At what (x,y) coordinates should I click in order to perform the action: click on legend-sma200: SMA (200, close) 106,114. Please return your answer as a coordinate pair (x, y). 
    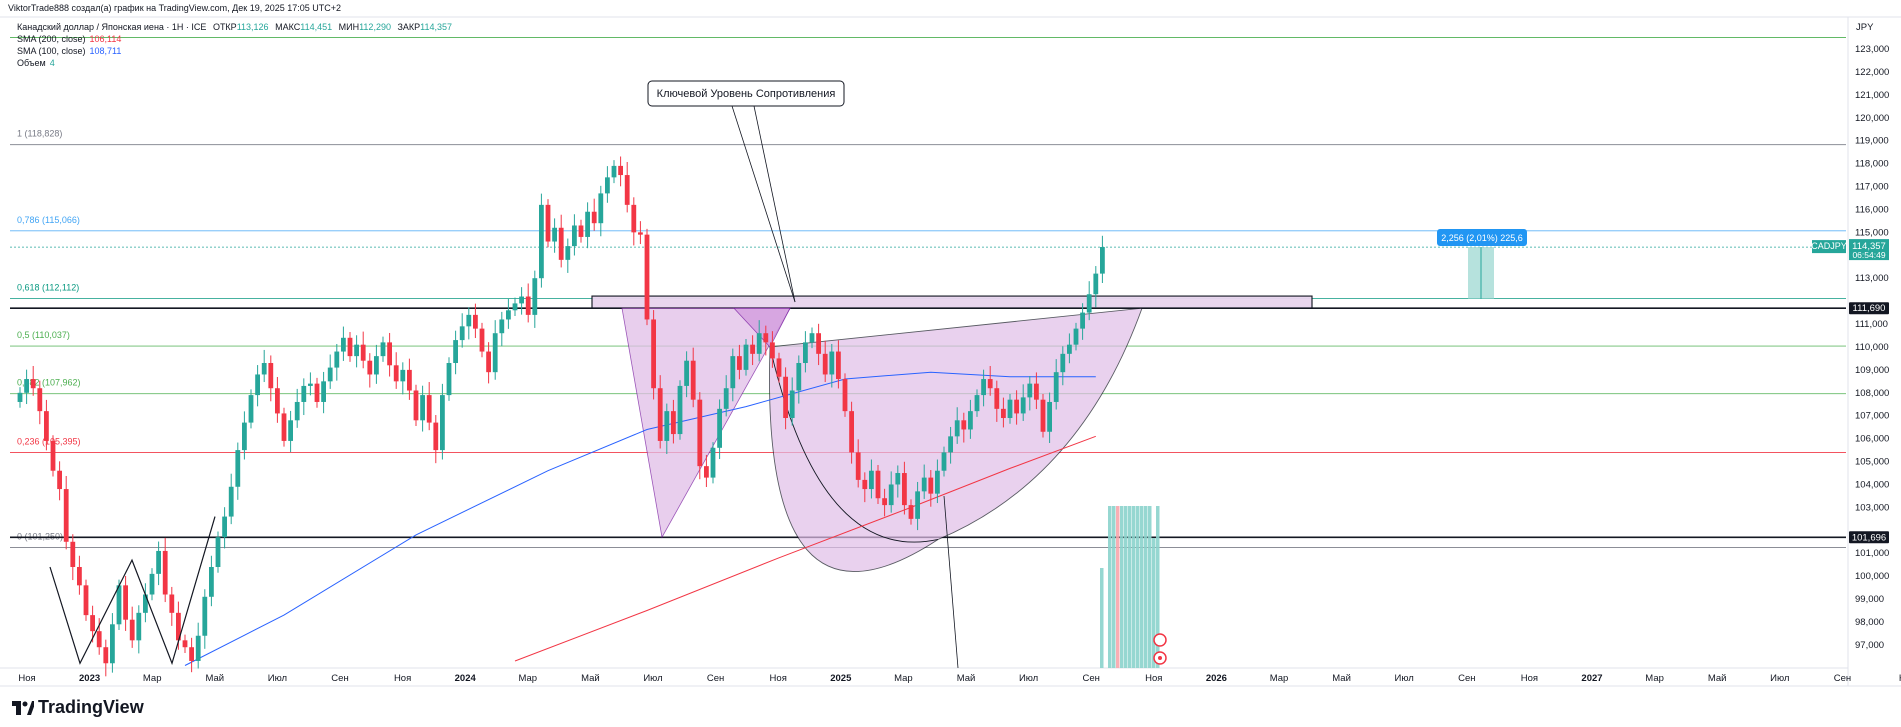
    Looking at the image, I should click on (71, 39).